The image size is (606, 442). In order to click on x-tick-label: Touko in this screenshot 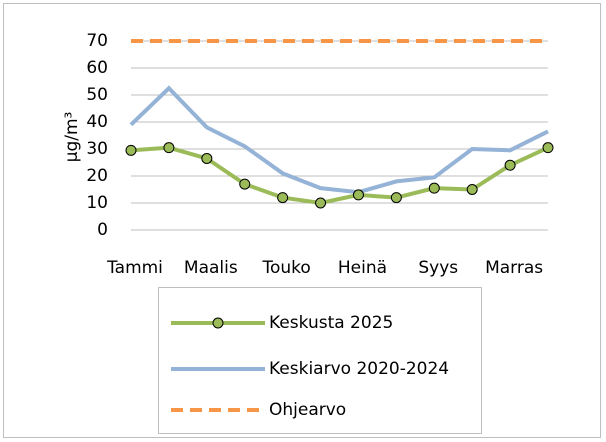, I will do `click(285, 268)`.